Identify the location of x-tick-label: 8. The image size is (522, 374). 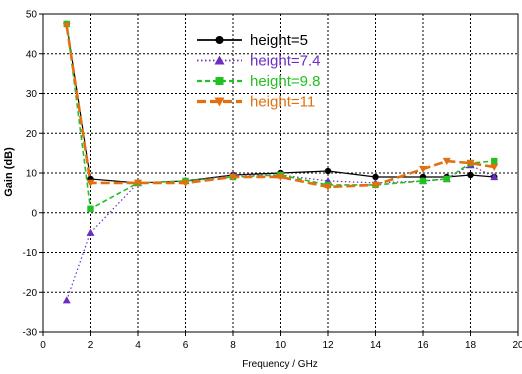
(233, 345).